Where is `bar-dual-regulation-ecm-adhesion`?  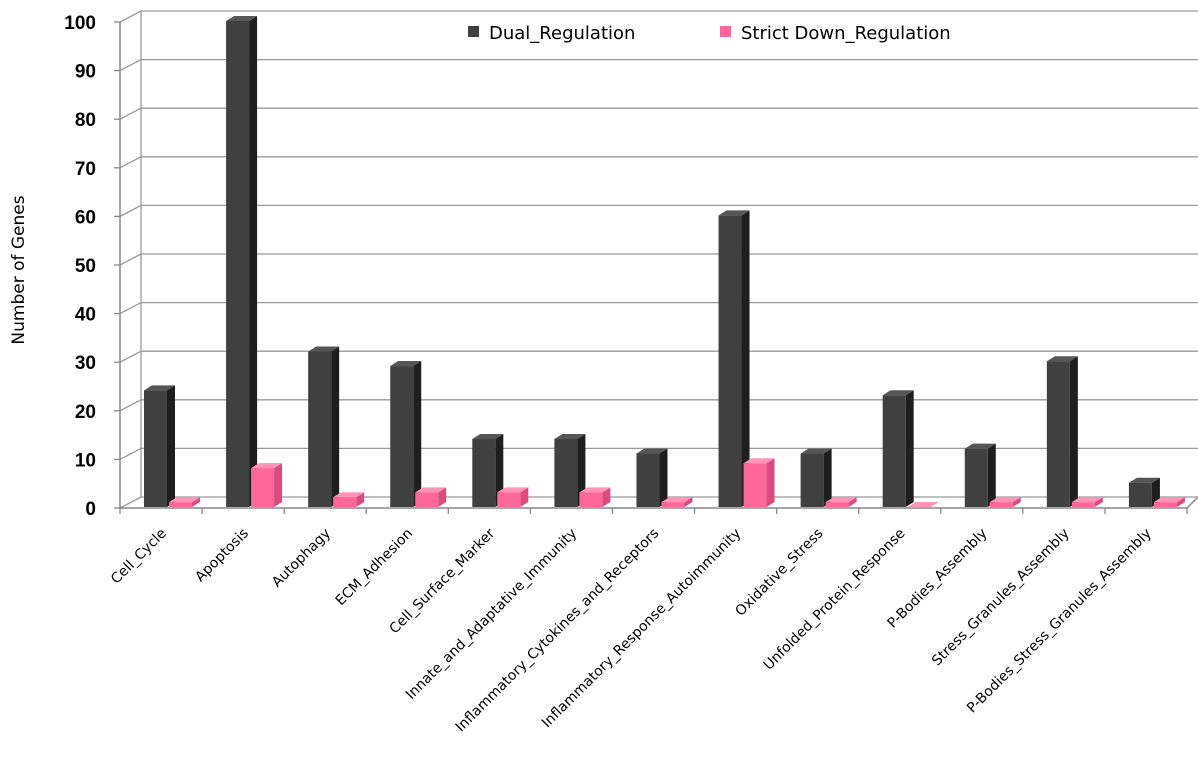 bar-dual-regulation-ecm-adhesion is located at coordinates (406, 434).